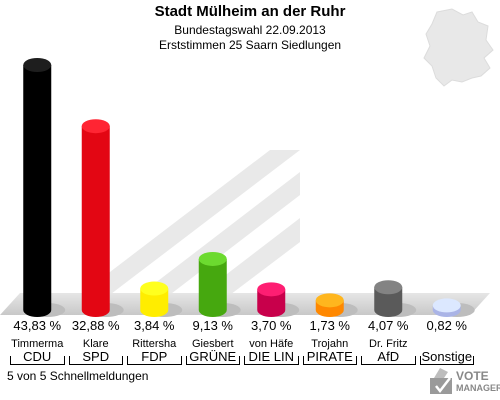  What do you see at coordinates (212, 325) in the screenshot?
I see `data-label: 9,13 %` at bounding box center [212, 325].